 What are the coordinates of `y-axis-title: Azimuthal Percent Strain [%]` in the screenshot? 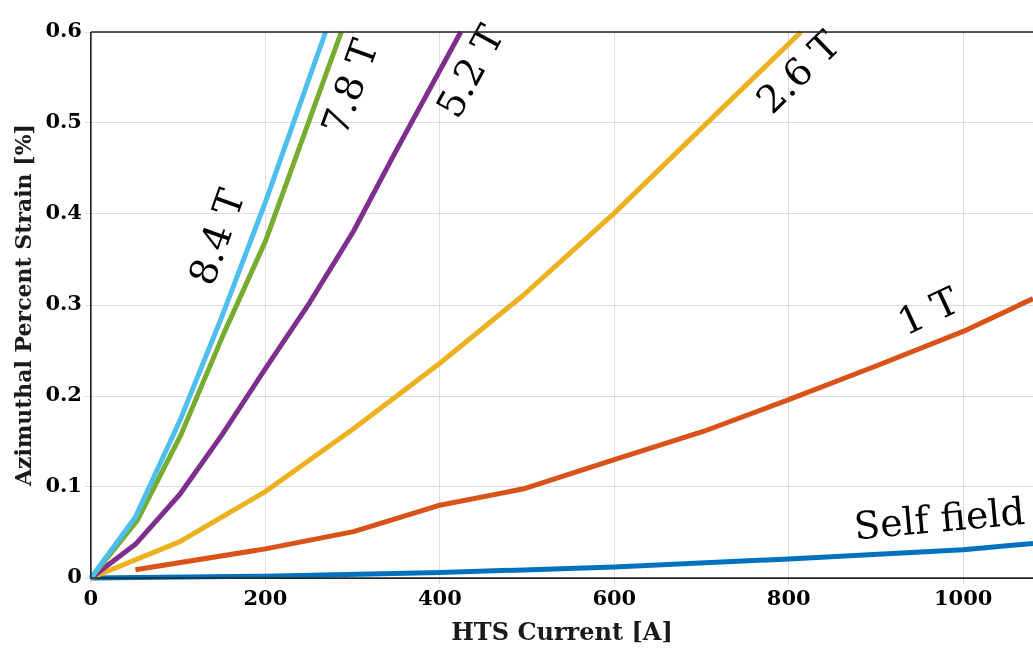 It's located at (22, 305).